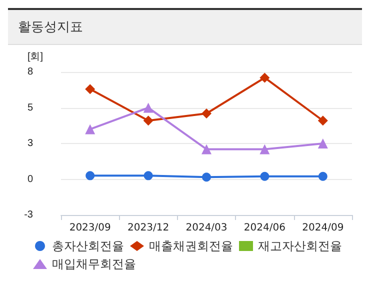  I want to click on y-tick-label: 0, so click(30, 179).